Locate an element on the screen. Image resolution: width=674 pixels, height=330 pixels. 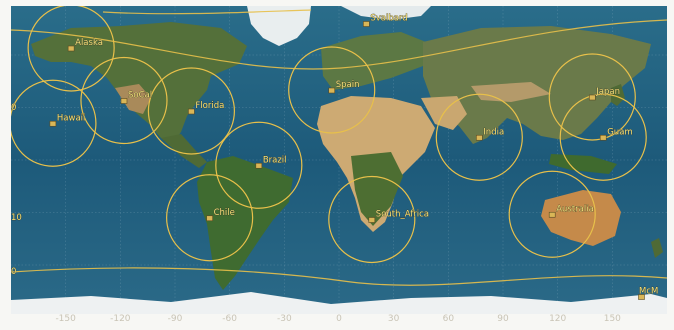
station-label: Brazil is located at coordinates (275, 160).